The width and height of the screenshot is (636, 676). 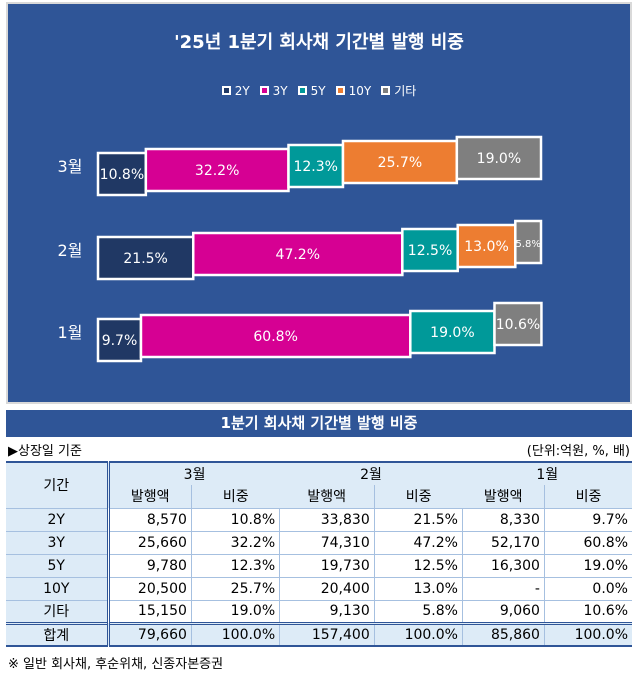 What do you see at coordinates (418, 565) in the screenshot?
I see `share-cell: 12.5%` at bounding box center [418, 565].